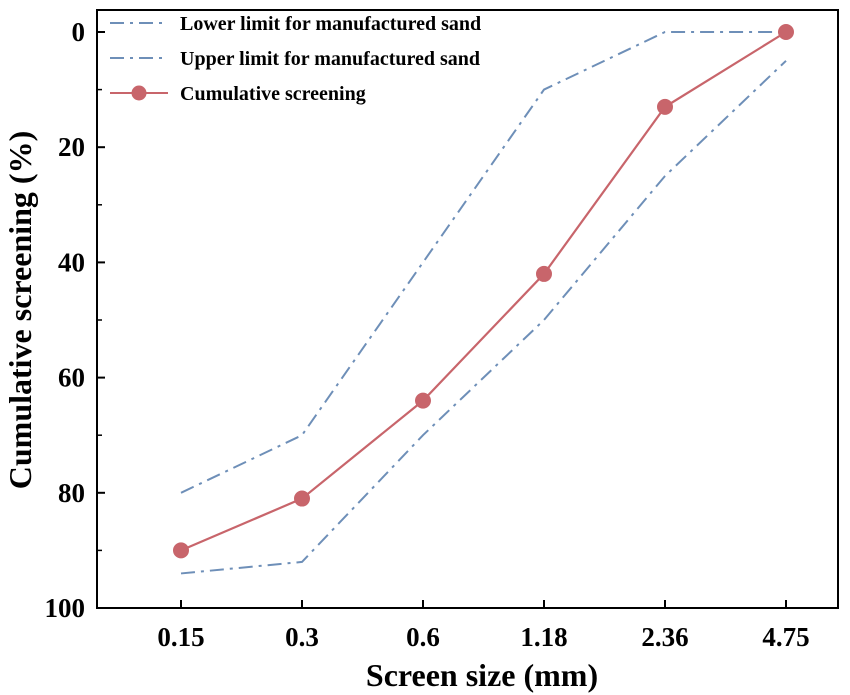 Image resolution: width=850 pixels, height=695 pixels. Describe the element at coordinates (330, 24) in the screenshot. I see `legend-label: Lower limit for manufactured sand` at that location.